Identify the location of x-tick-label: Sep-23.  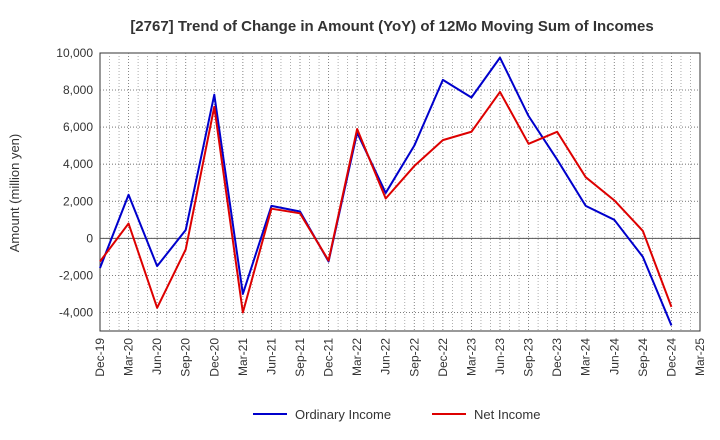
(529, 357).